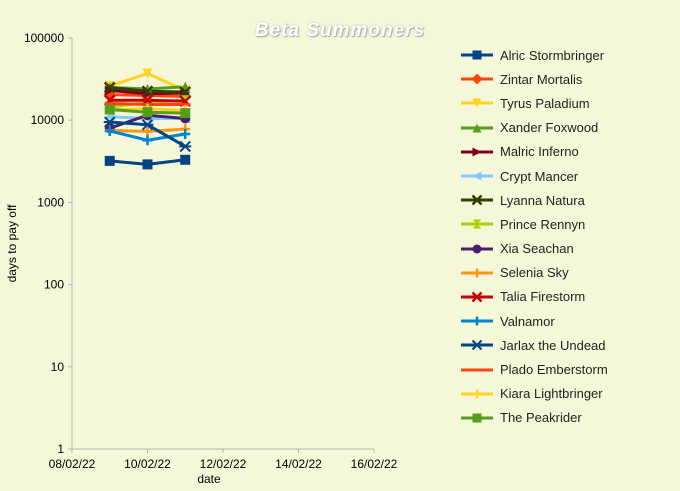 The image size is (680, 491). I want to click on legend-label: Xia Seachan, so click(537, 249).